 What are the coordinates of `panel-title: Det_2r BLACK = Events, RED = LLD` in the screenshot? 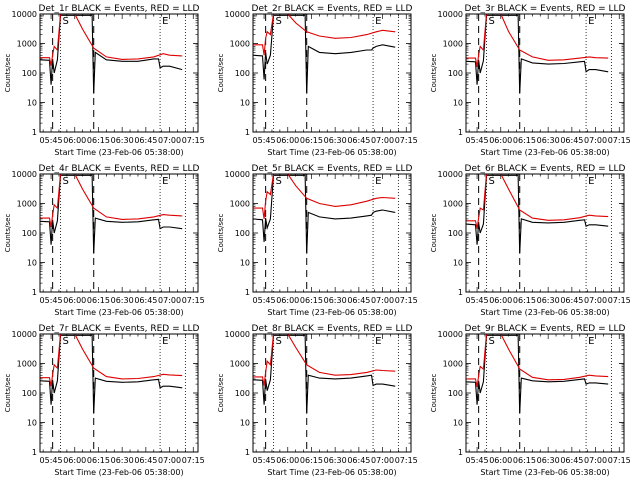 It's located at (332, 9).